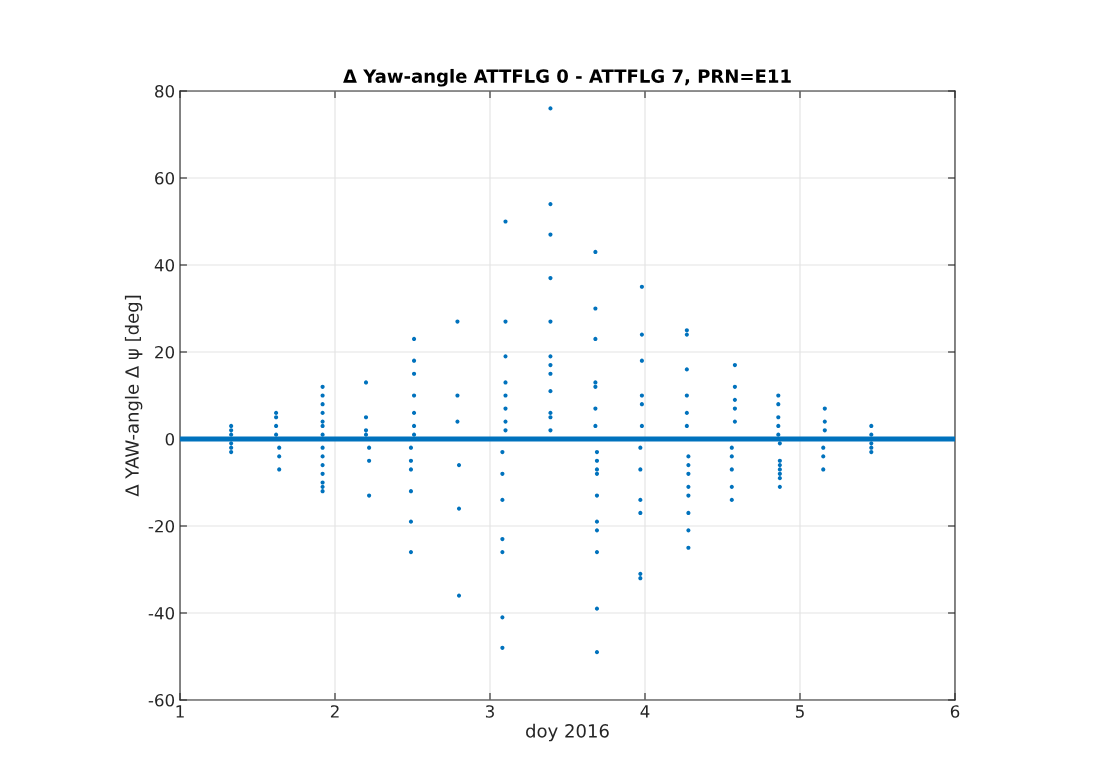 This screenshot has width=1096, height=764. I want to click on x-tick-label: 6, so click(955, 711).